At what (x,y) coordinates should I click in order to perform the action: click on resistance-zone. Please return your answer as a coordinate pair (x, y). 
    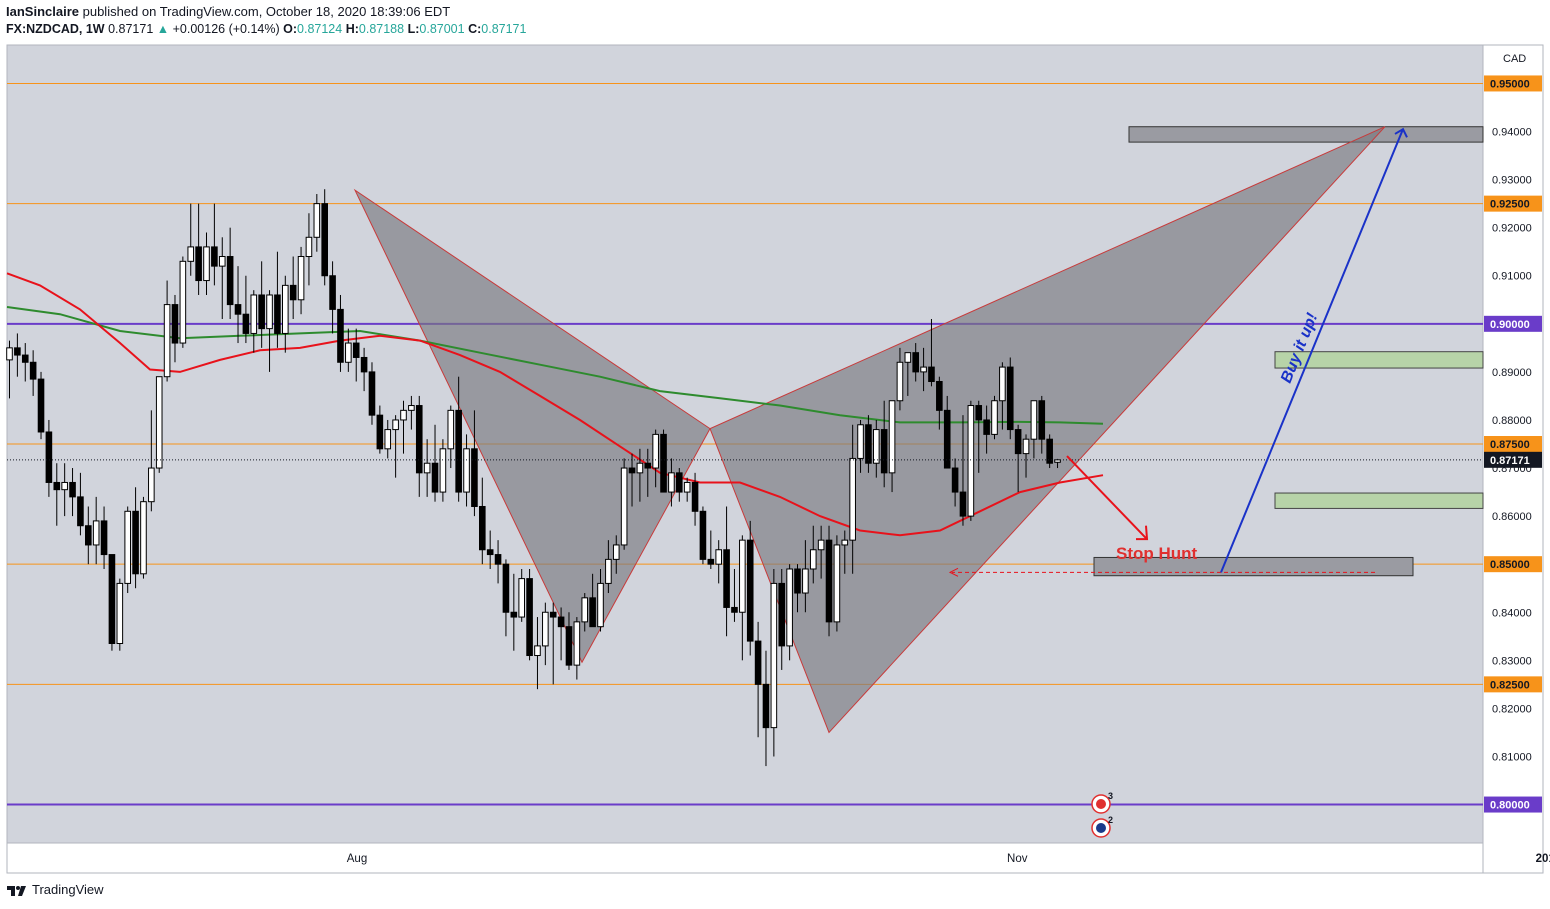
    Looking at the image, I should click on (1379, 360).